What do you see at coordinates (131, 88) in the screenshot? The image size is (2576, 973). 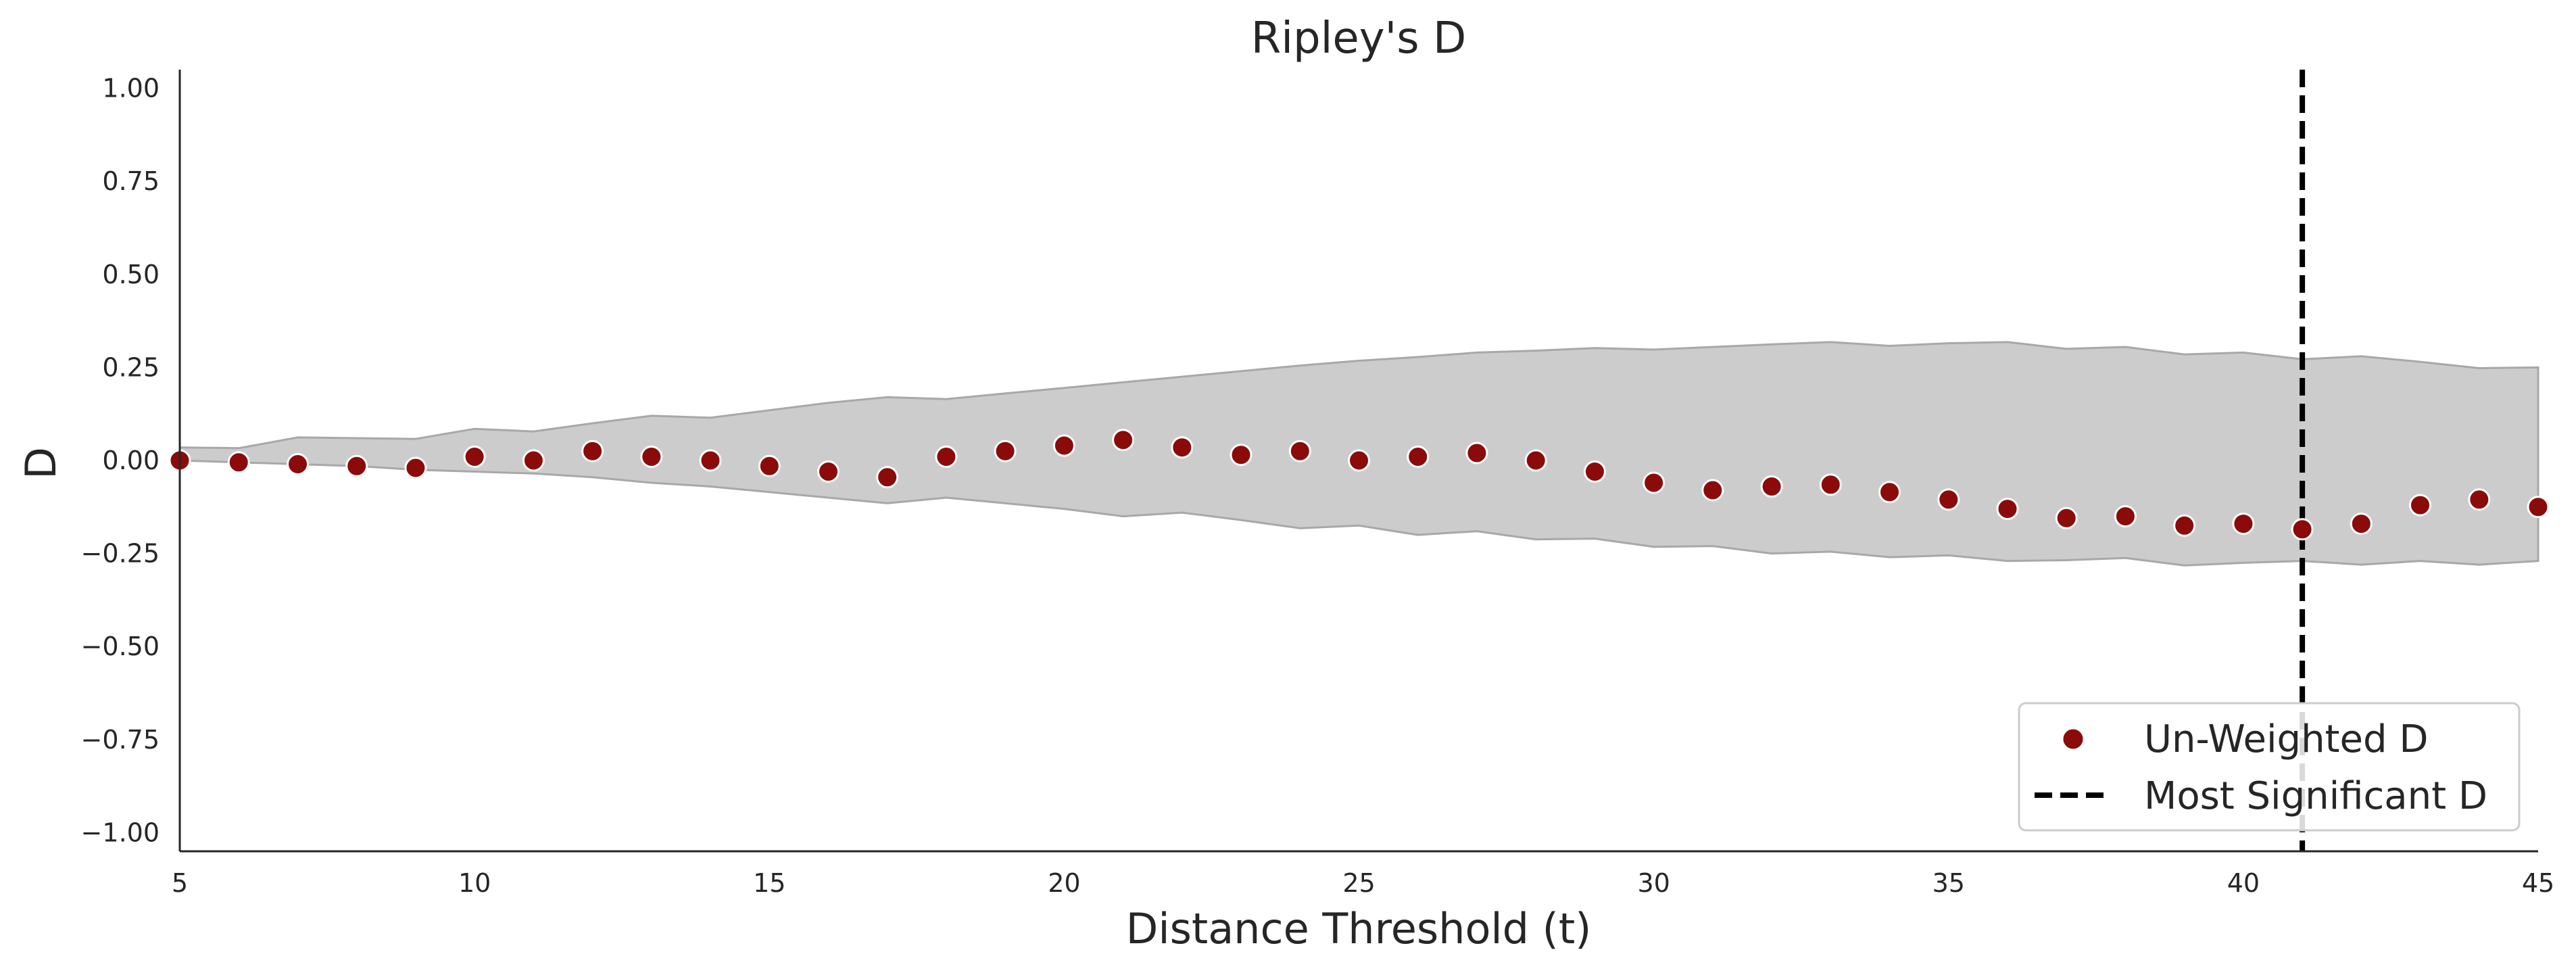 I see `y-tick-label: 1.00` at bounding box center [131, 88].